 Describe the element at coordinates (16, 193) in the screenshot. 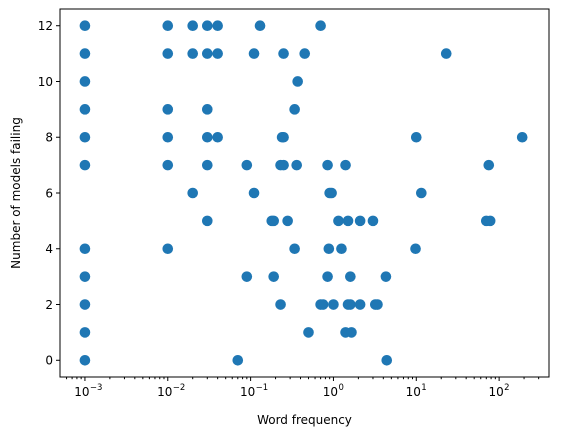

I see `y-axis-title: Number of models failing` at that location.